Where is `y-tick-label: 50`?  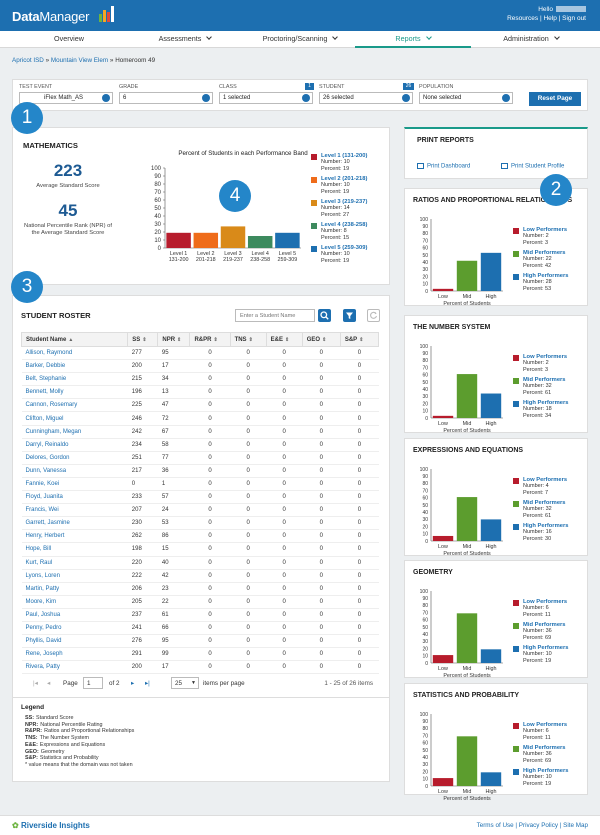
y-tick-label: 50 is located at coordinates (425, 628).